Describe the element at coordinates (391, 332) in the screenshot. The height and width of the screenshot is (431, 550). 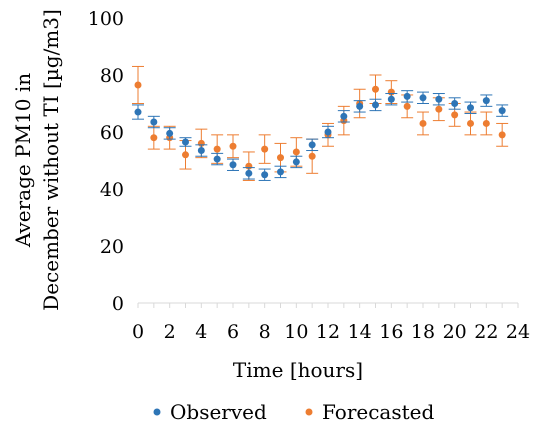
I see `x-tick-label: 16` at that location.